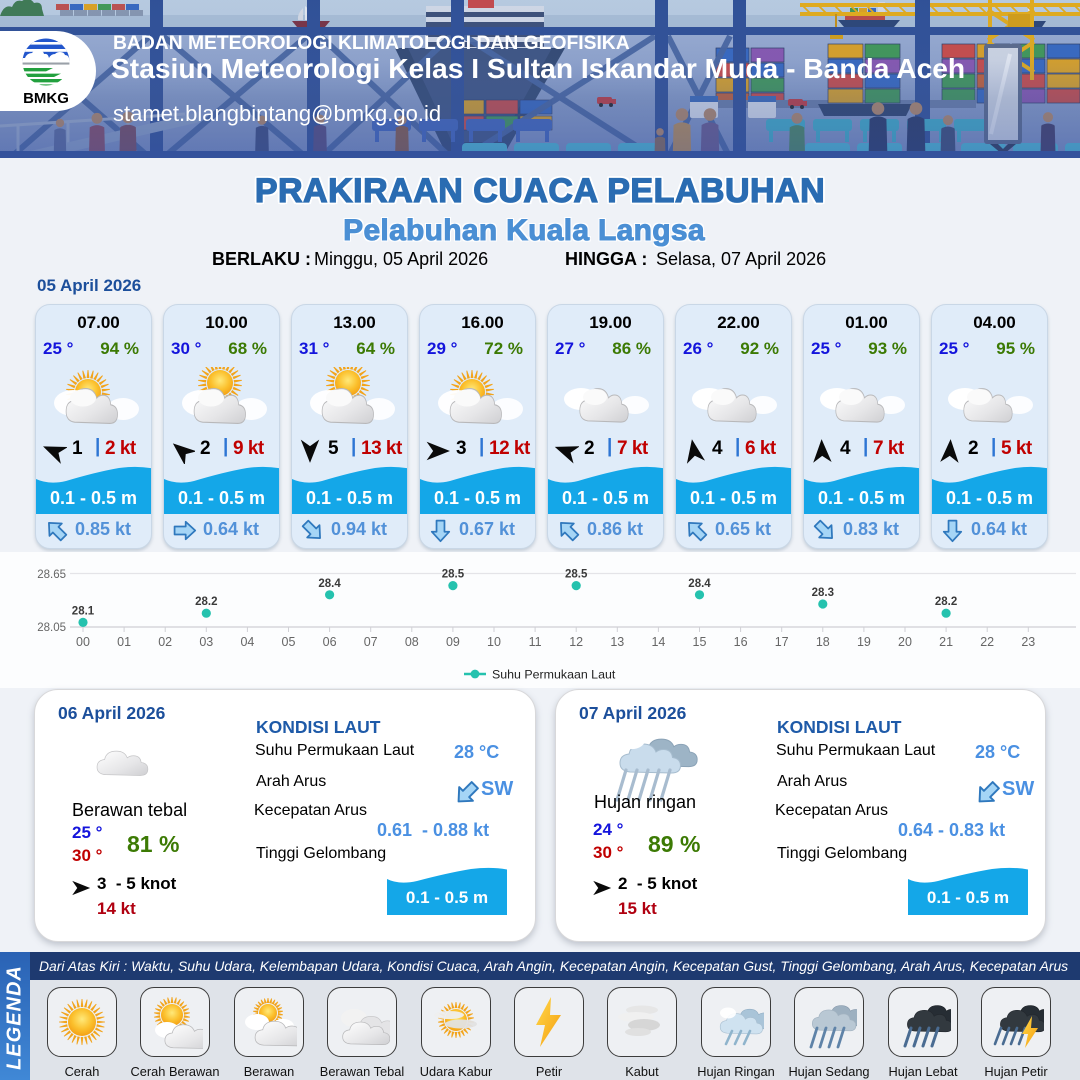 This screenshot has width=1080, height=1080. What do you see at coordinates (617, 642) in the screenshot?
I see `svg-text: 13` at bounding box center [617, 642].